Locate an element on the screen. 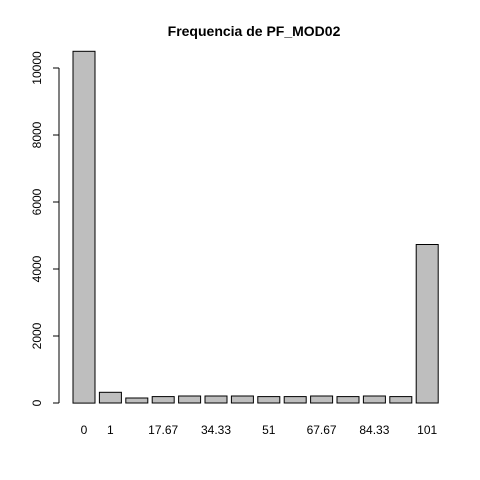 This screenshot has width=480, height=480. x-tick-label: 34.33 is located at coordinates (216, 430).